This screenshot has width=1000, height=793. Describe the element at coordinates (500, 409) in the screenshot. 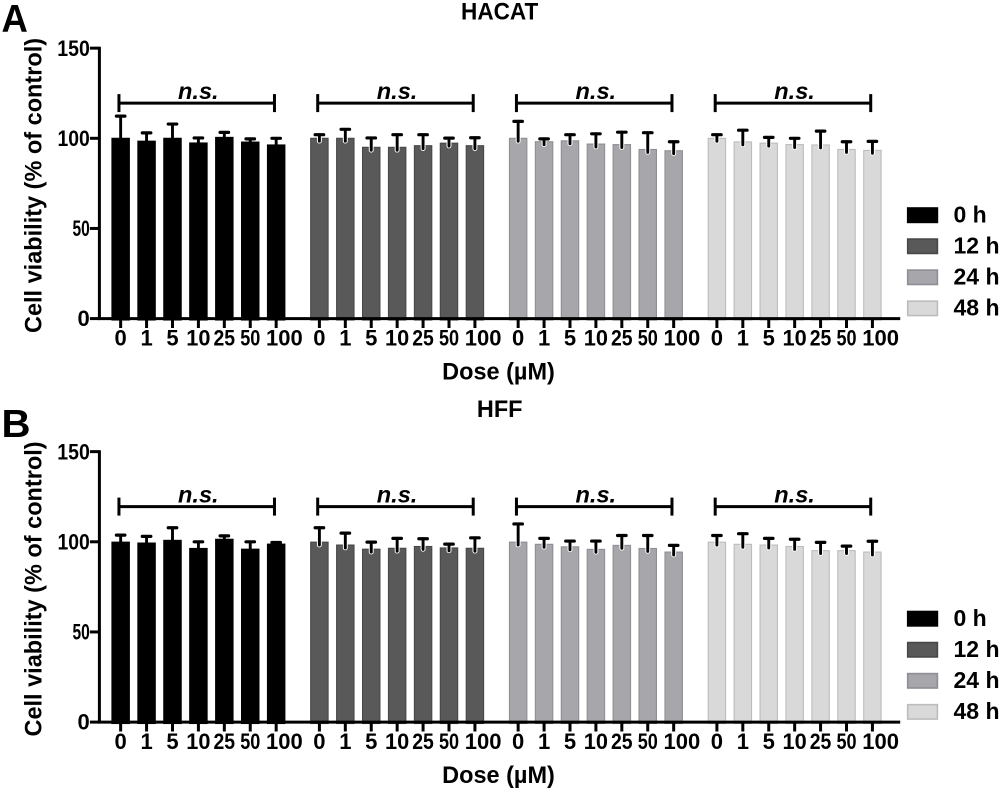

I see `svg-text: HFF` at that location.